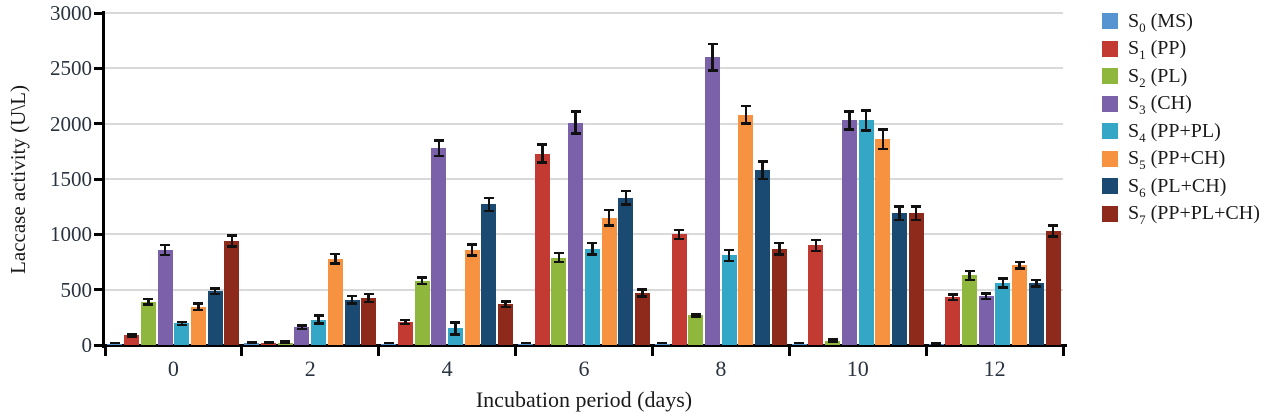 Image resolution: width=1278 pixels, height=419 pixels. I want to click on gridline, so click(584, 289).